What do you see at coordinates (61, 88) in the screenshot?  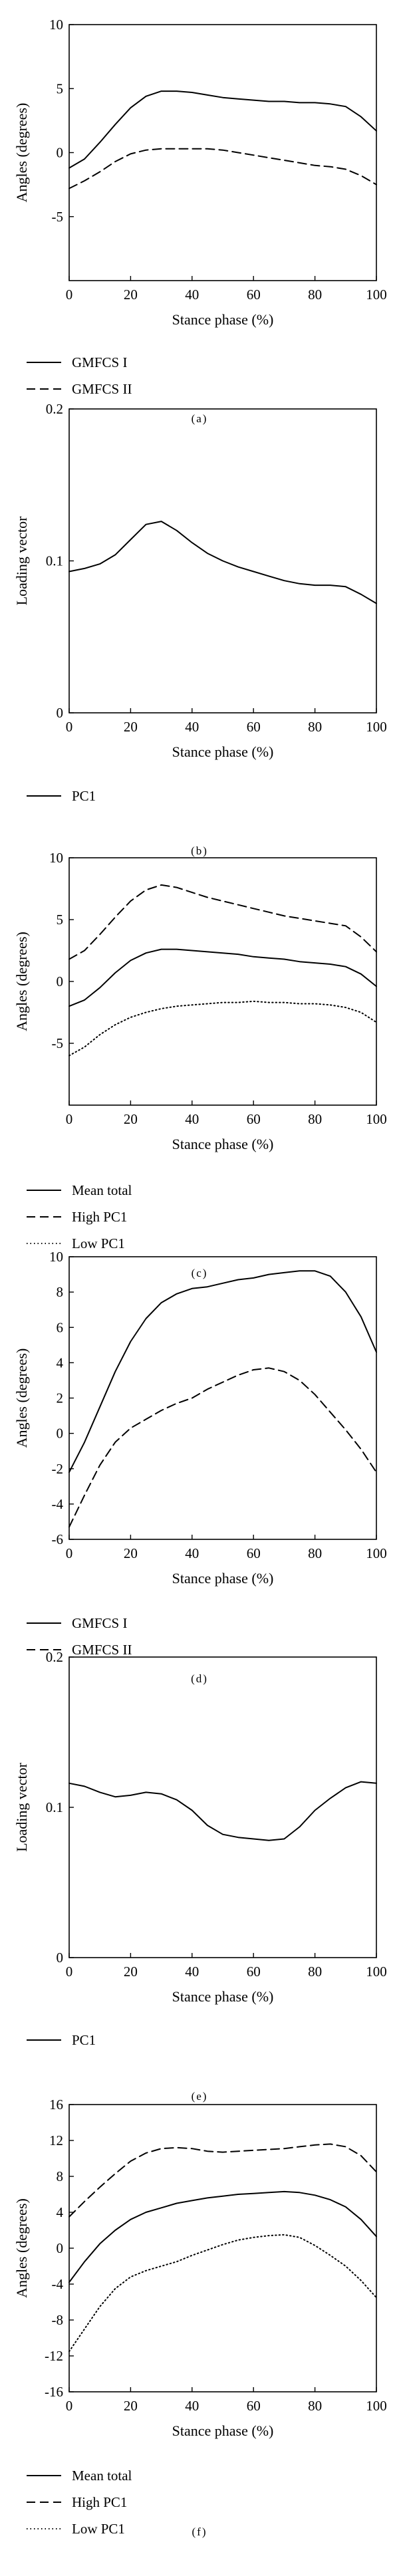 I see `y-tick-label: 5` at bounding box center [61, 88].